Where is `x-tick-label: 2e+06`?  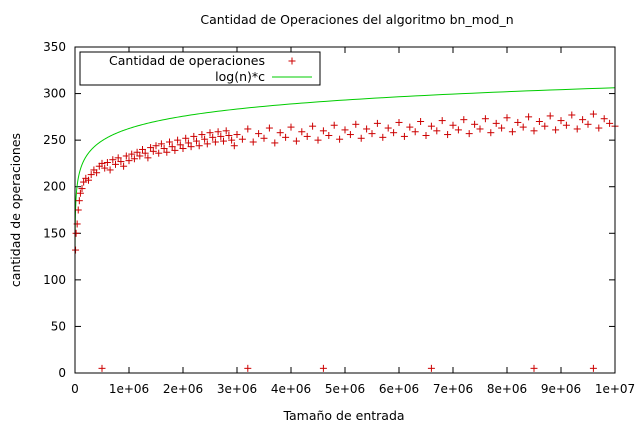
x-tick-label: 2e+06 is located at coordinates (183, 389).